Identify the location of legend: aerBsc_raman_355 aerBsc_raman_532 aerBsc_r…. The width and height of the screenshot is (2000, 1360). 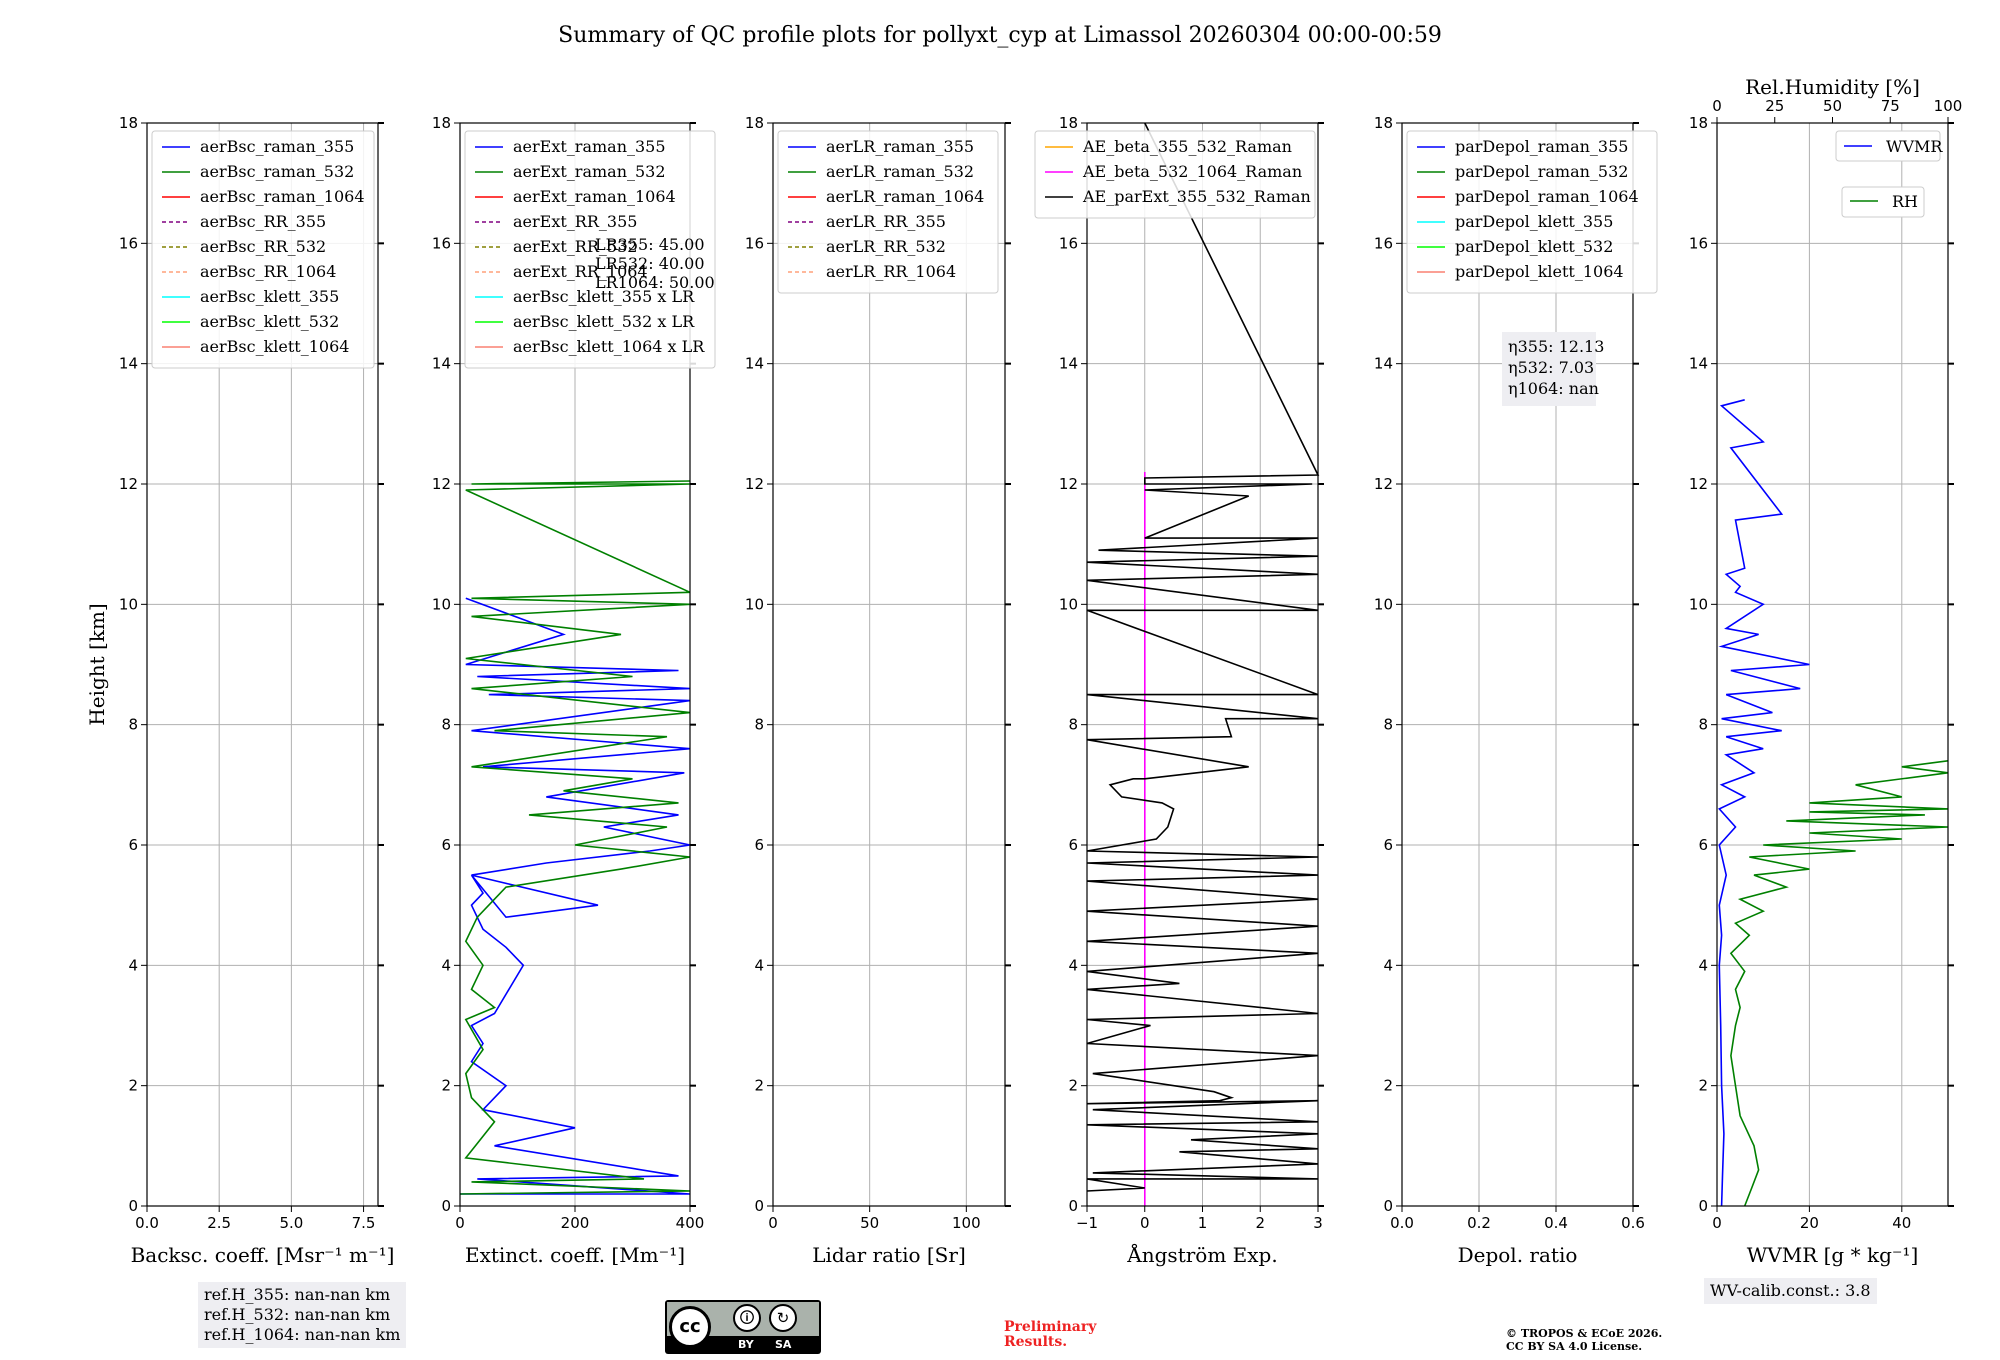
(263, 249).